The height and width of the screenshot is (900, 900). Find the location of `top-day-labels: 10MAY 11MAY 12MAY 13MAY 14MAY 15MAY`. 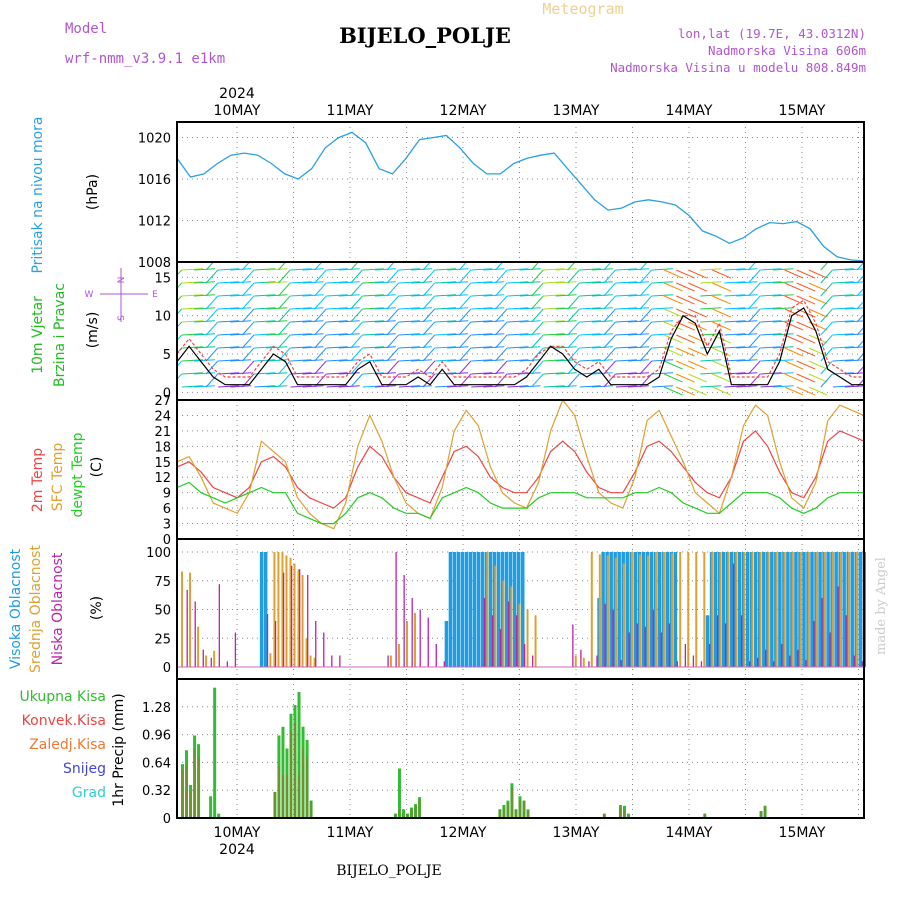

top-day-labels: 10MAY 11MAY 12MAY 13MAY 14MAY 15MAY is located at coordinates (520, 111).